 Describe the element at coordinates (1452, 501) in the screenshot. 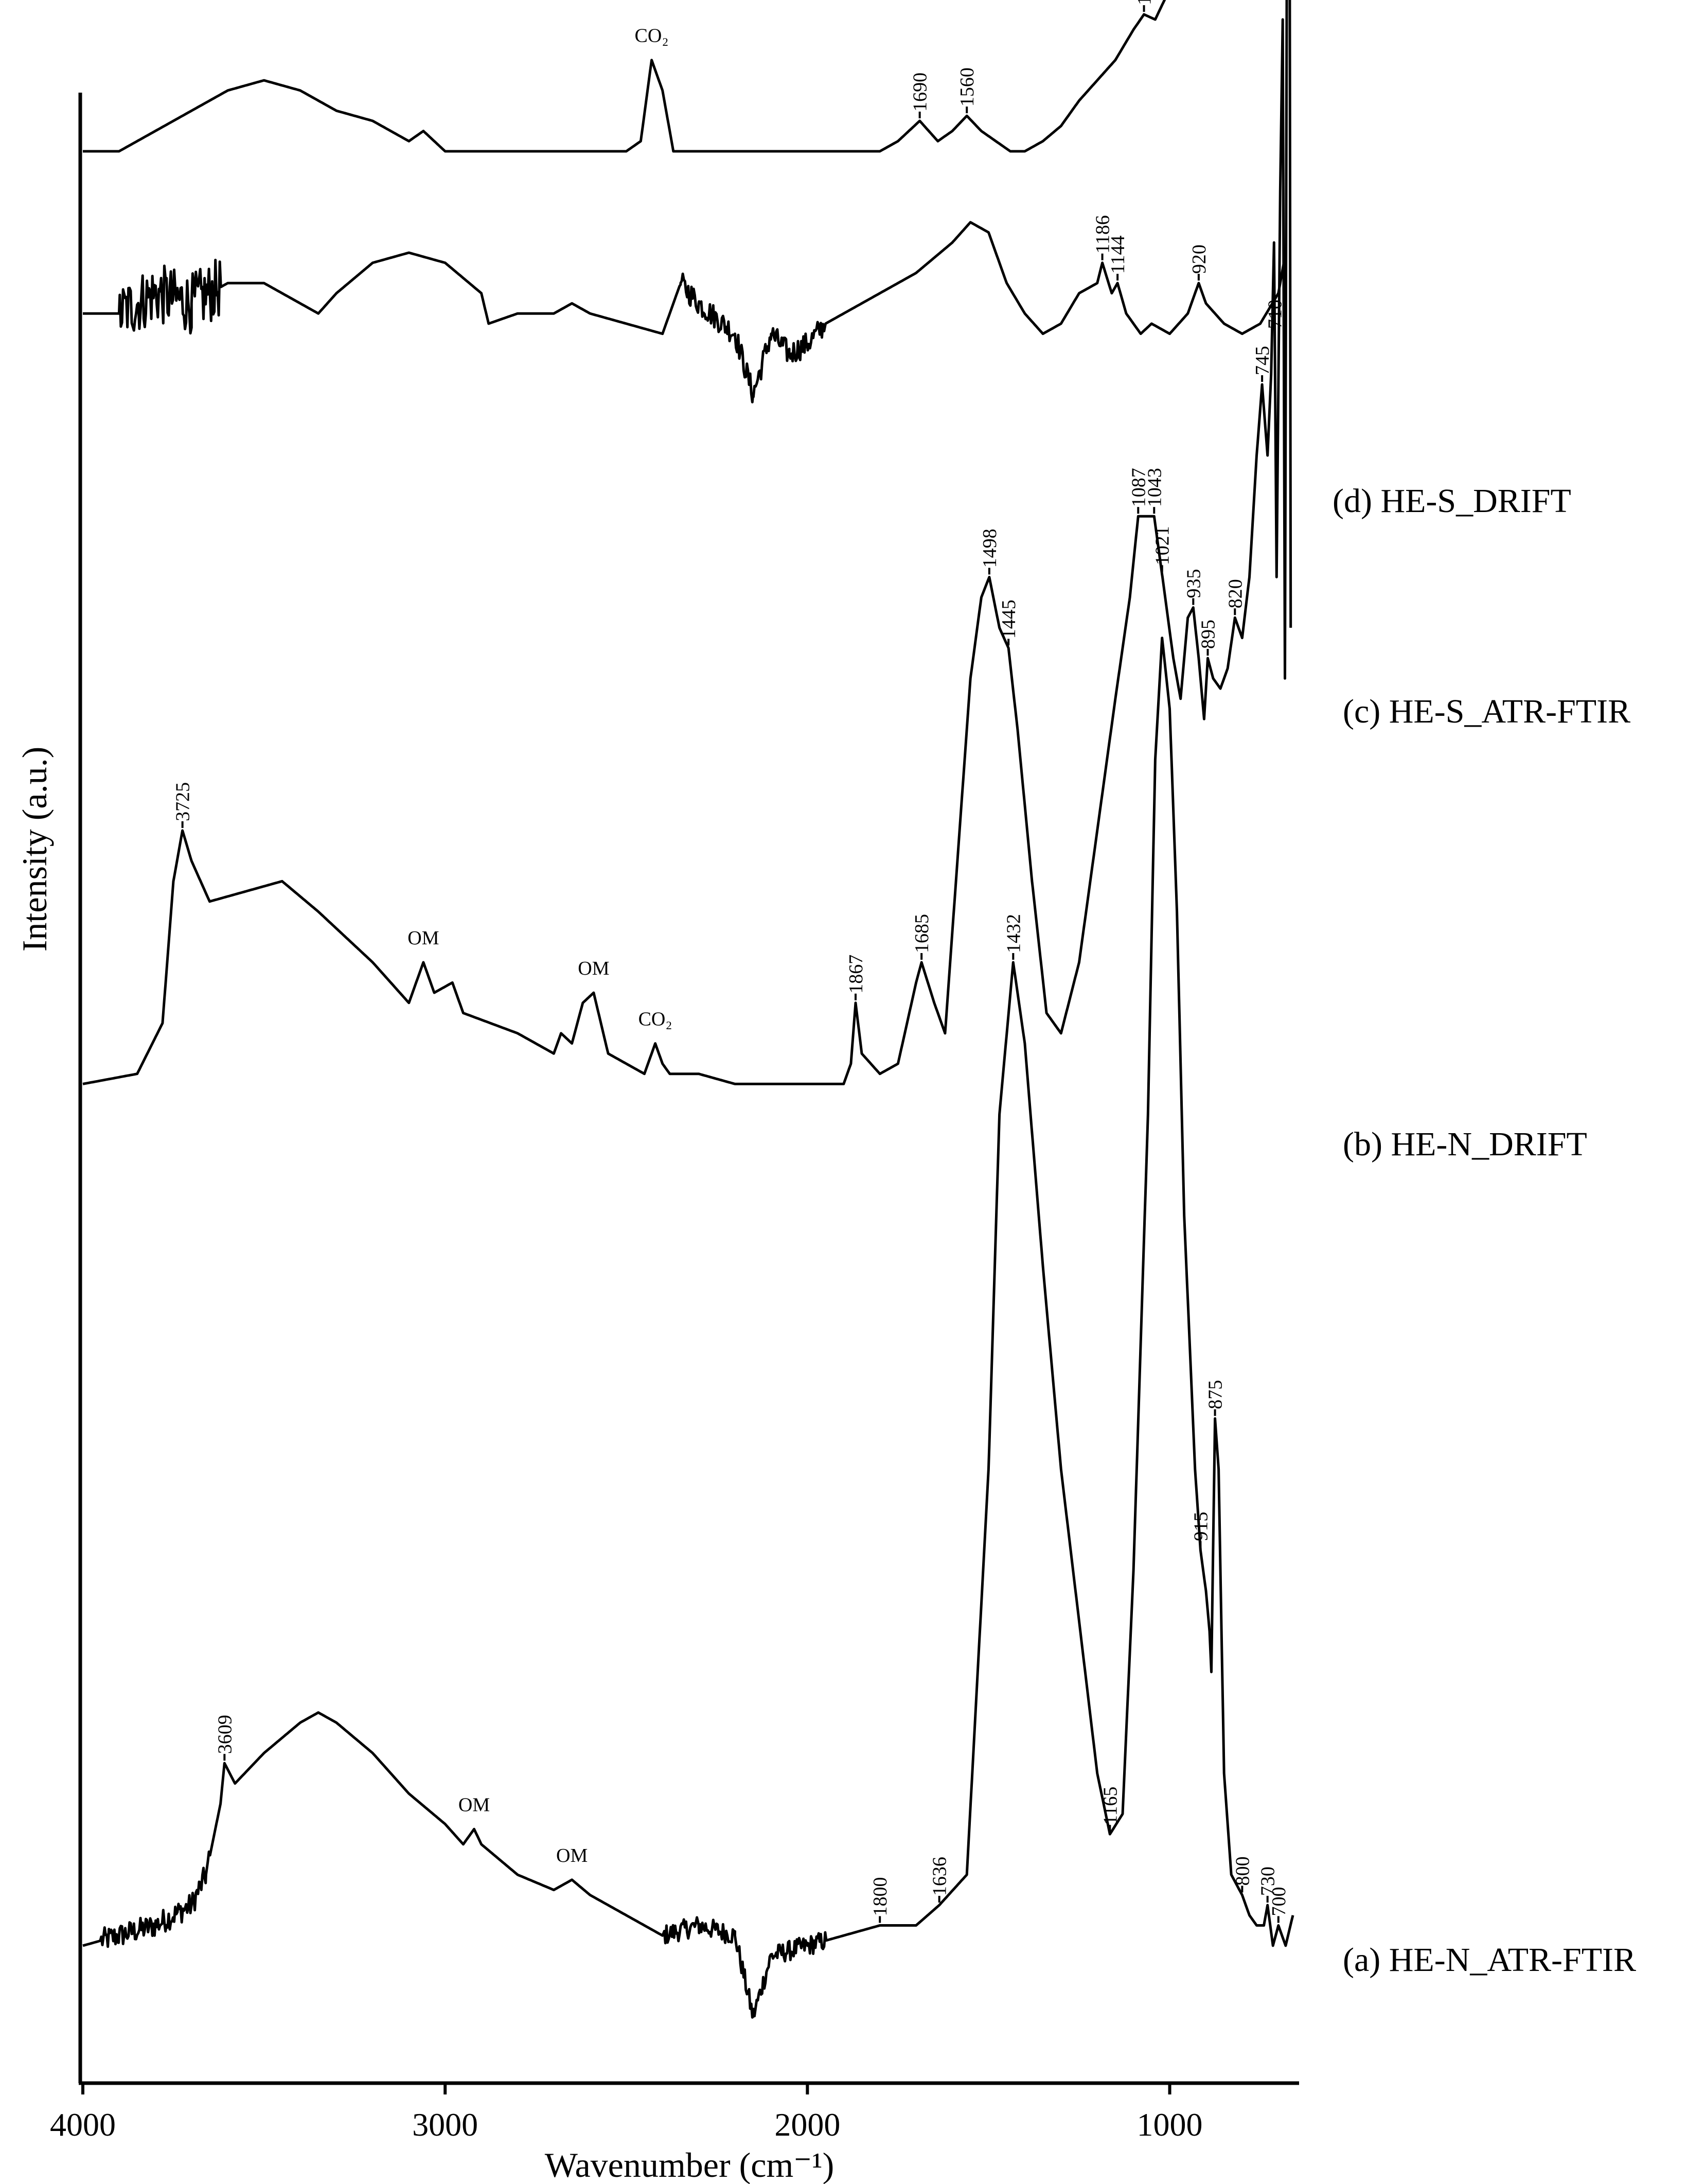

I see `series-label-3: (d) HE-S_DRIFT` at that location.